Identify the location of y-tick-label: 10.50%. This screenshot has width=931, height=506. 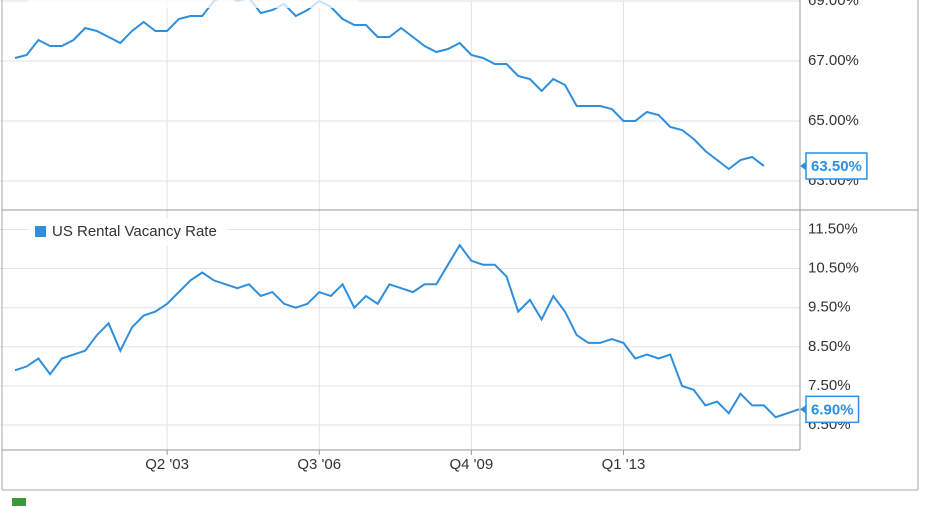
(833, 268).